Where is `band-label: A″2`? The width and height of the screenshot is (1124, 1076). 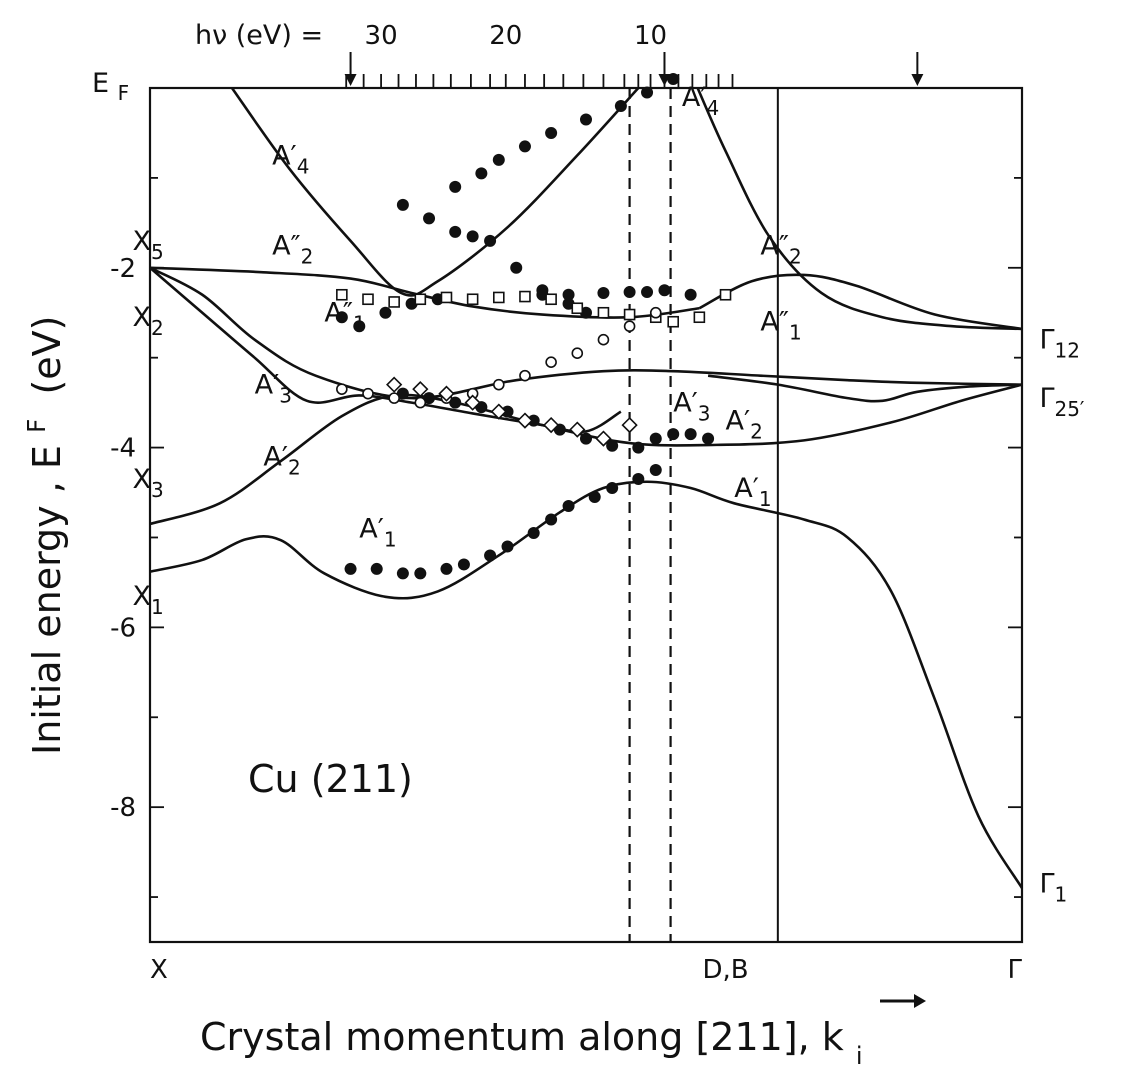
band-label: A″2 is located at coordinates (780, 249).